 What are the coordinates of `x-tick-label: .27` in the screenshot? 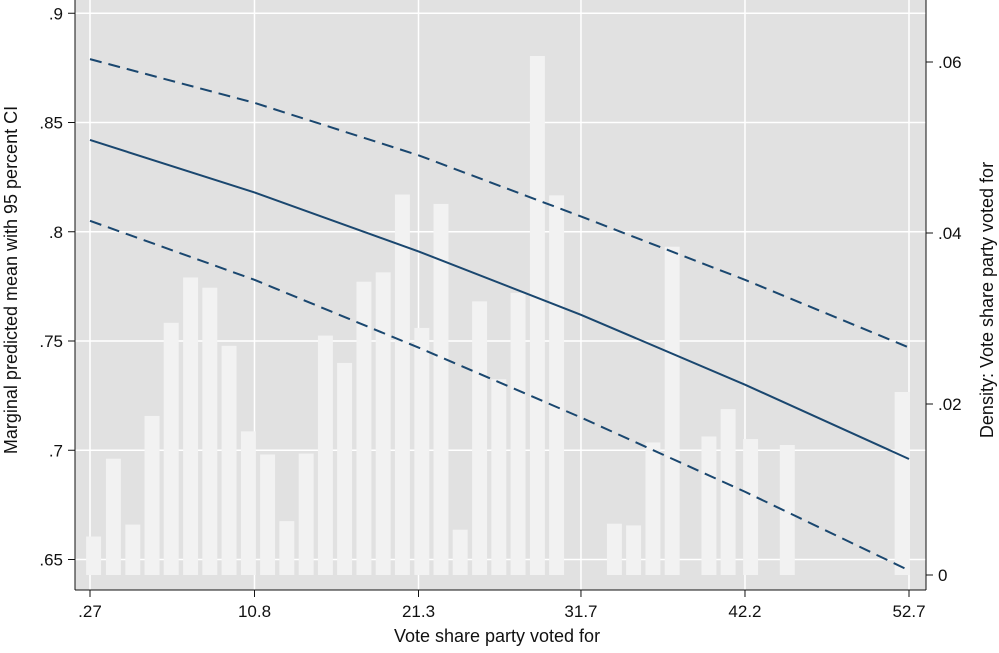 It's located at (90, 611).